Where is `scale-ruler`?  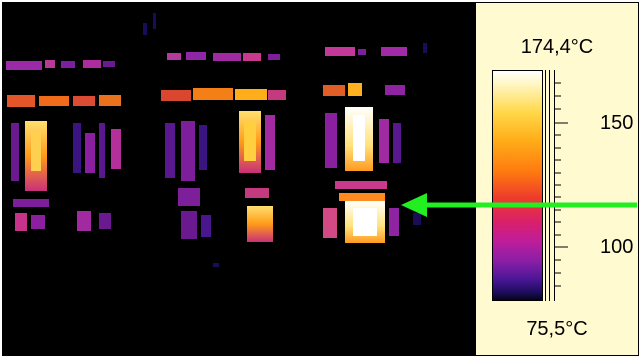 scale-ruler is located at coordinates (556, 185).